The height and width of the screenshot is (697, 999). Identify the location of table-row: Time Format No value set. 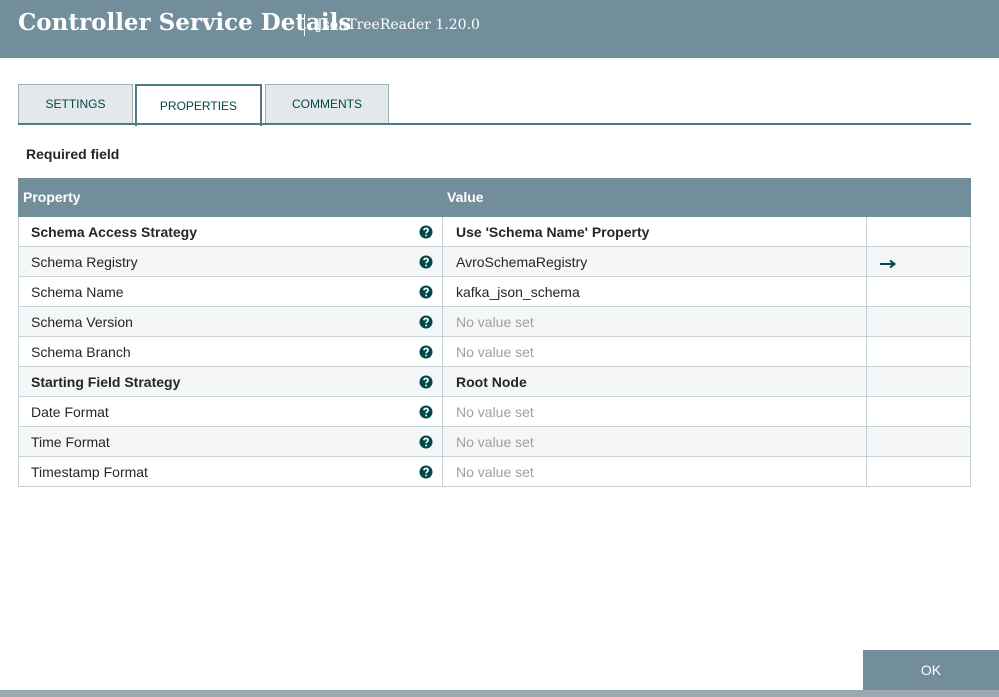
(494, 442).